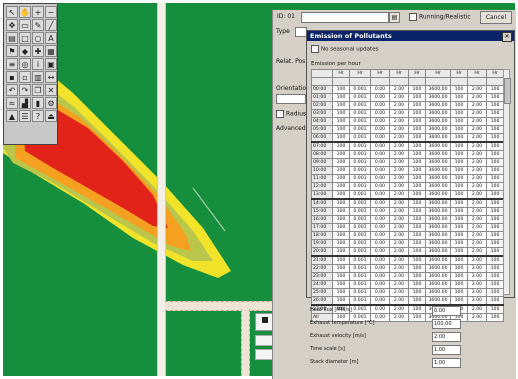  What do you see at coordinates (51, 90) in the screenshot?
I see `delete-icon: ✕` at bounding box center [51, 90].